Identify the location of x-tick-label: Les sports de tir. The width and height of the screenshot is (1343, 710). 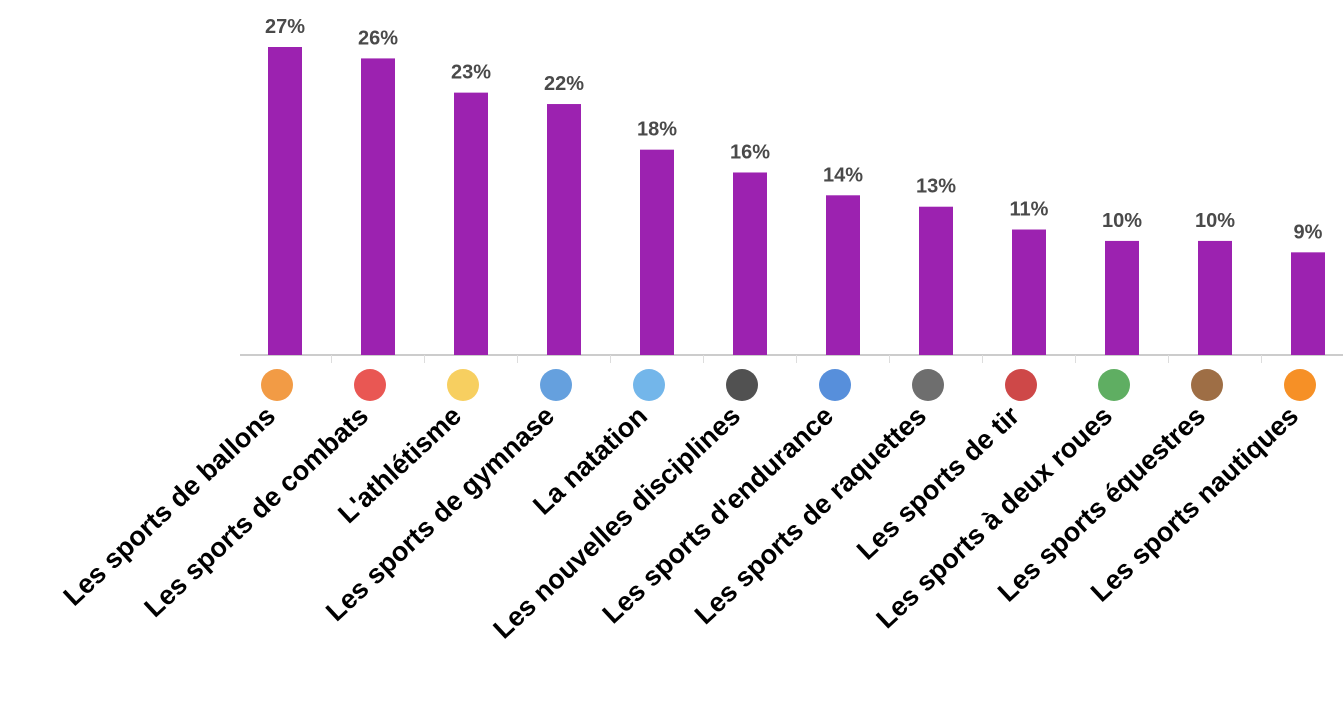
(938, 483).